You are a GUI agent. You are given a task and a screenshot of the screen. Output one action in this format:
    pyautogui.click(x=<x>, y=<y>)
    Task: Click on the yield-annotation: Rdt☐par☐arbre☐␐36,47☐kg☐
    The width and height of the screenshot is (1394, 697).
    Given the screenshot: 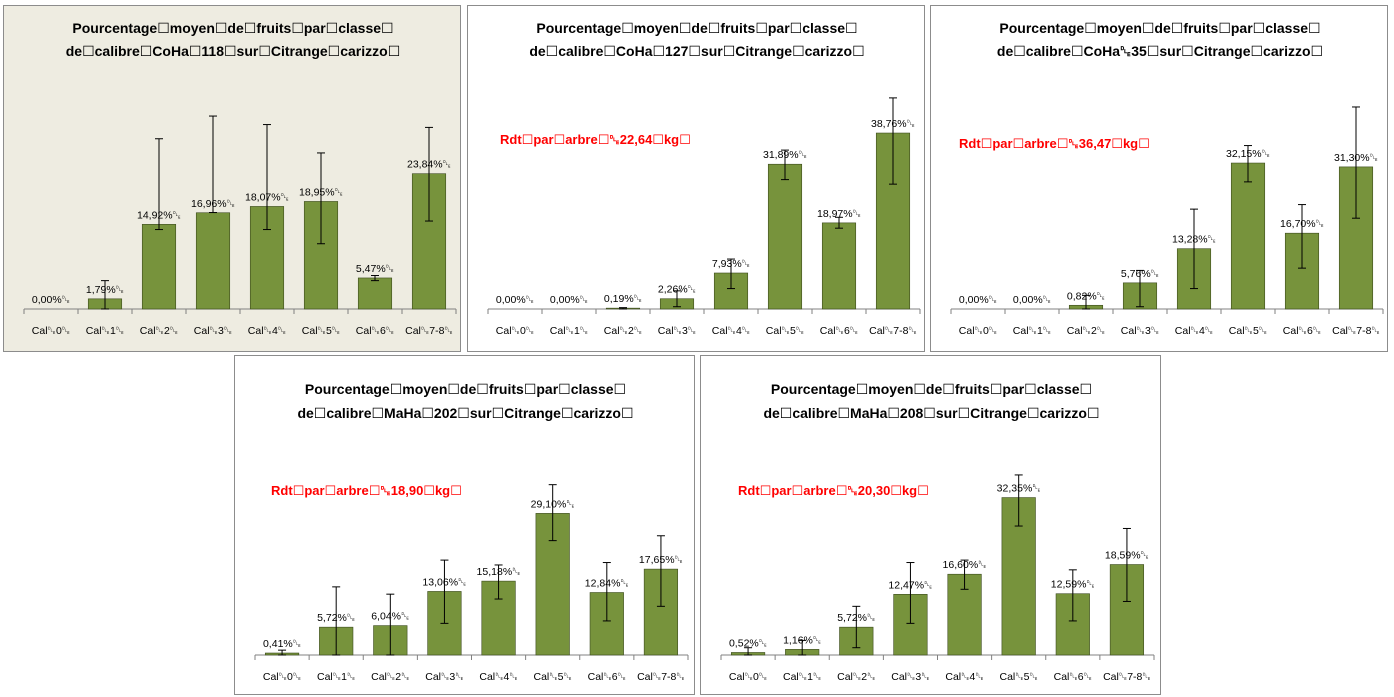 What is the action you would take?
    pyautogui.click(x=1054, y=143)
    